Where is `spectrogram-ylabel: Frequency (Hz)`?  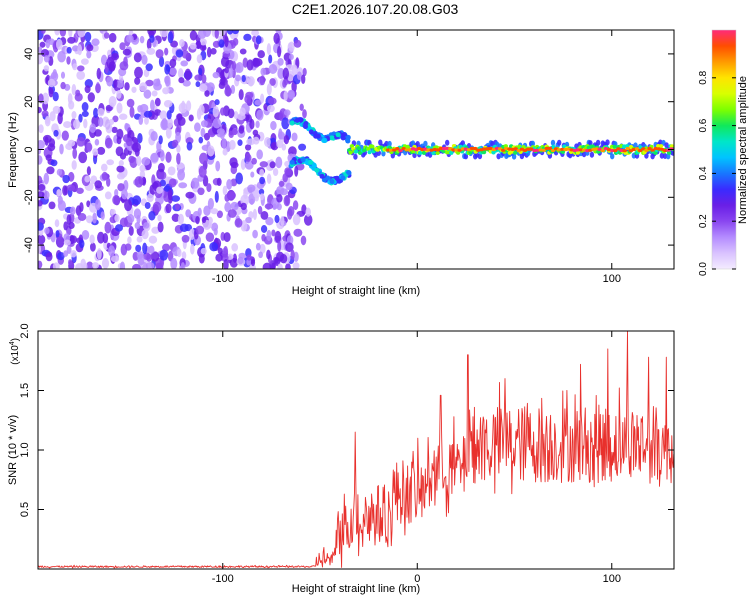
spectrogram-ylabel: Frequency (Hz) is located at coordinates (13, 150).